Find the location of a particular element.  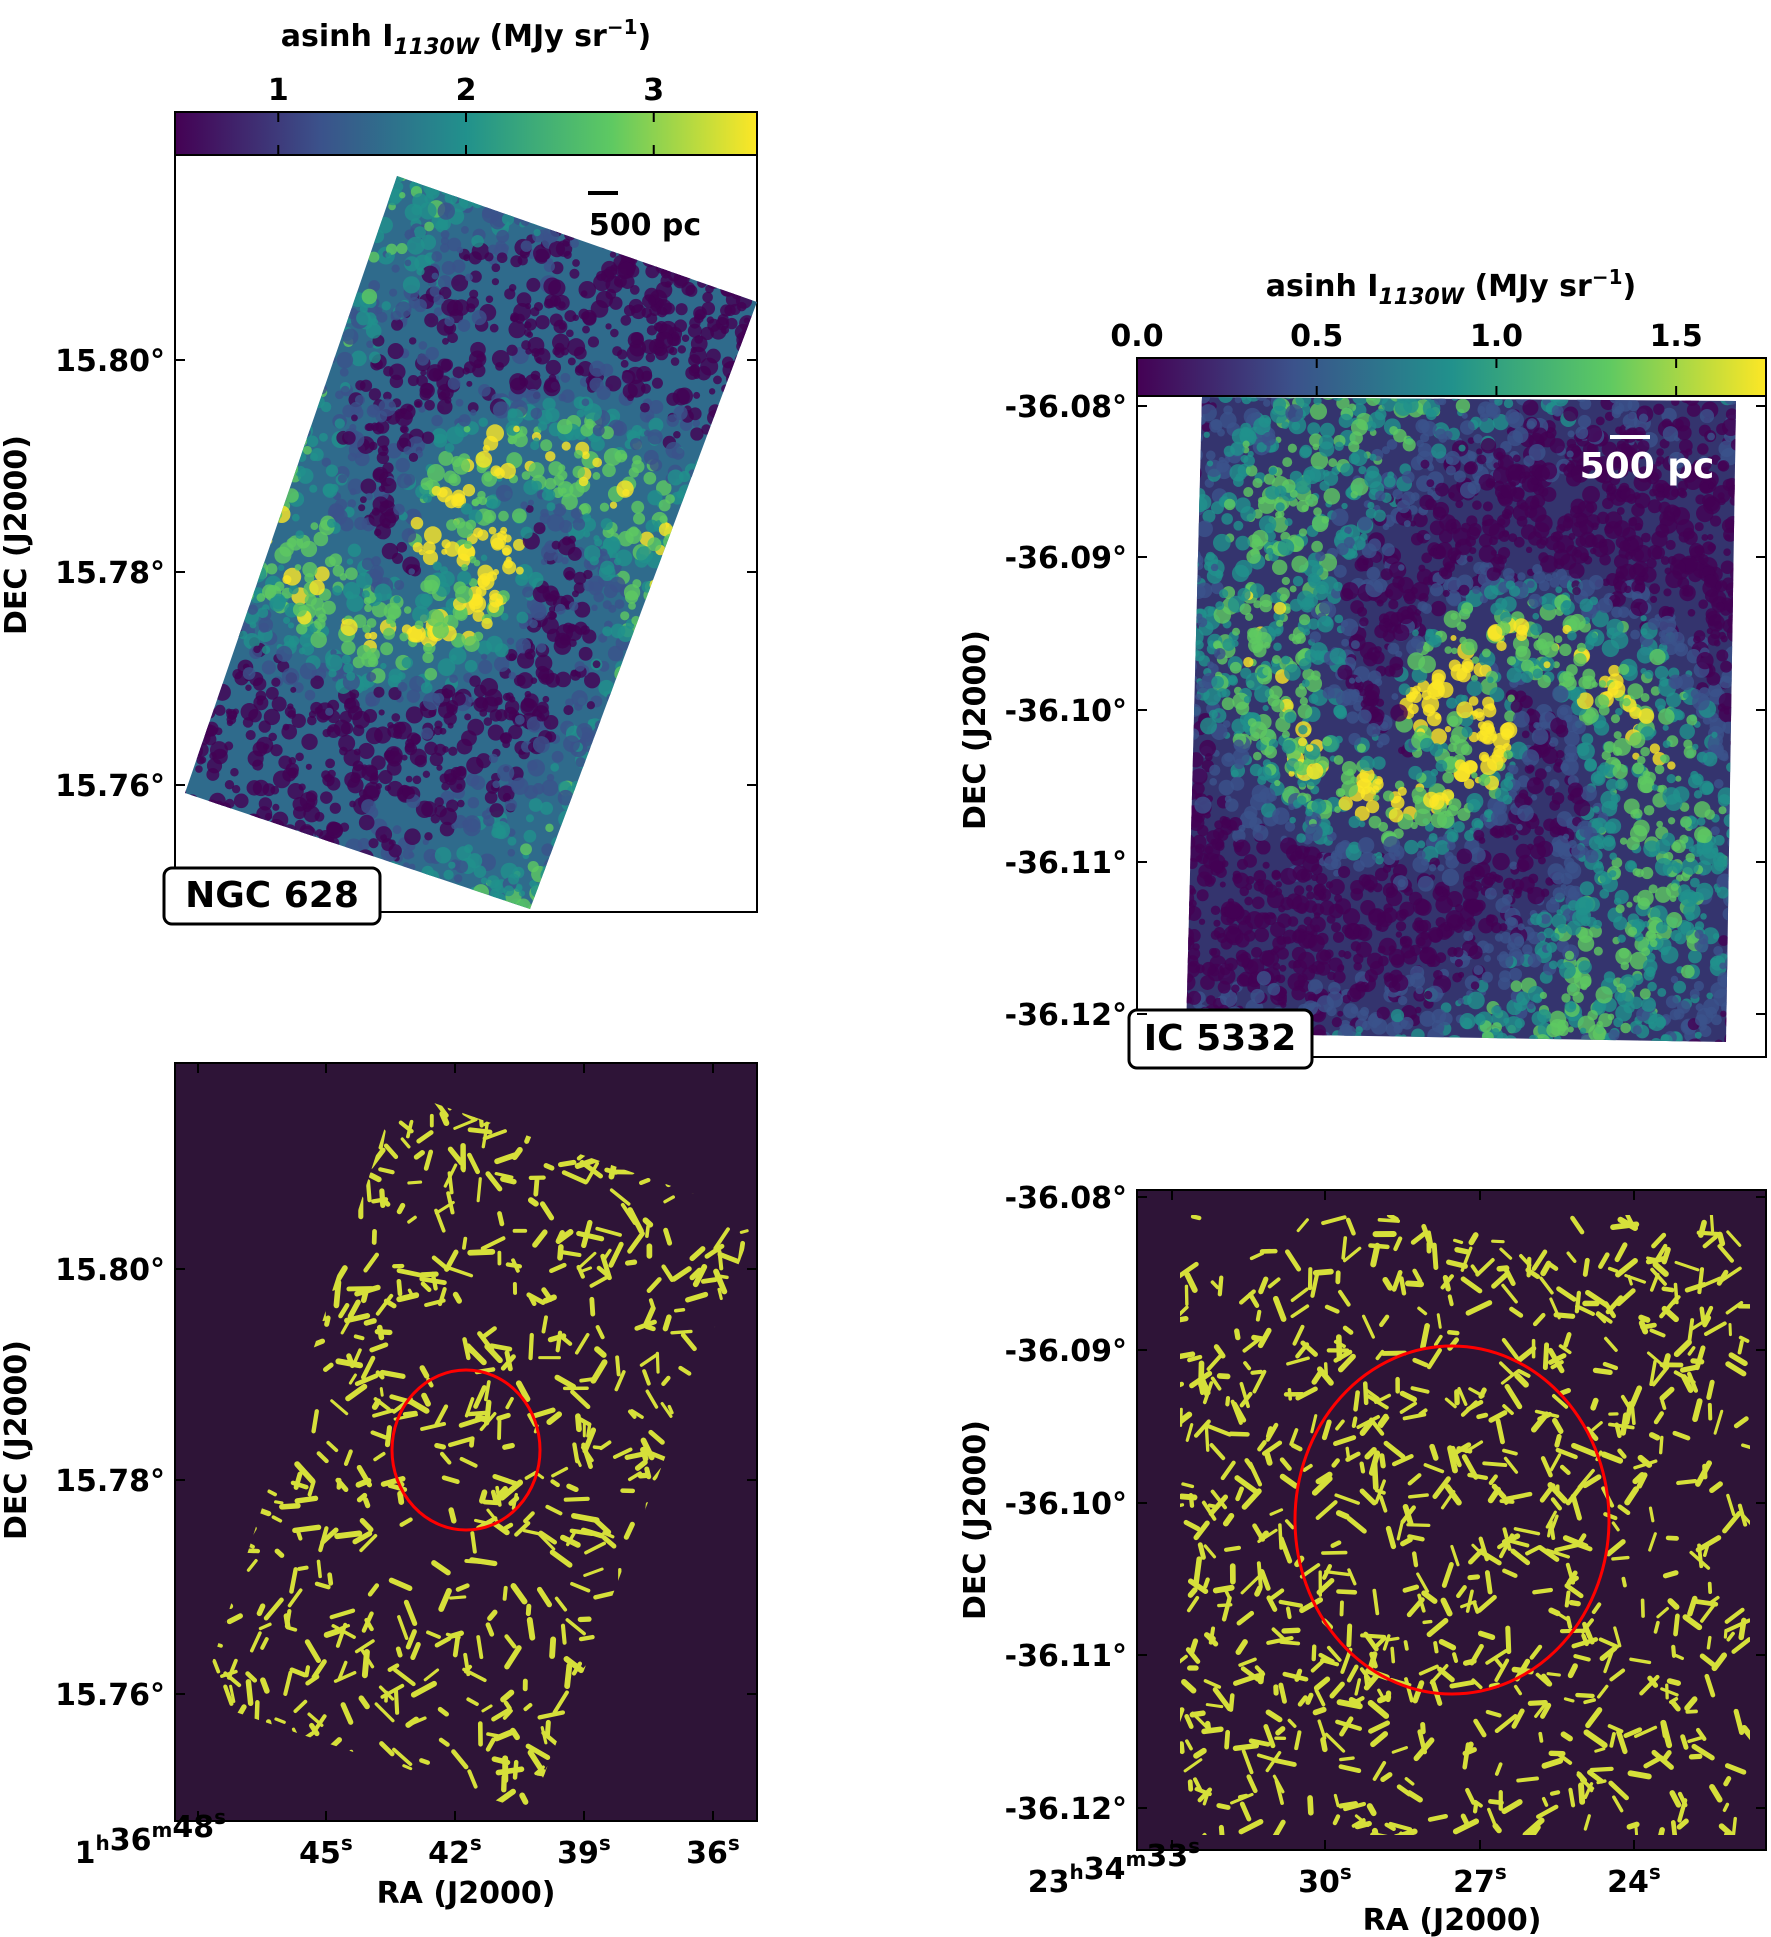

galaxy-label-box-c is located at coordinates (1220, 1039).